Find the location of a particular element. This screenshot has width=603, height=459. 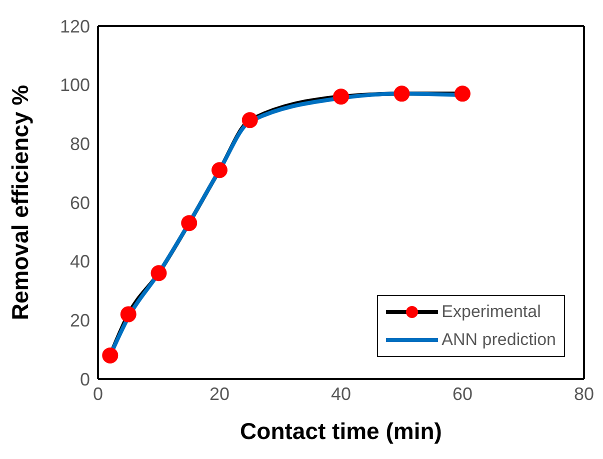

x-axis-title: Contact time (min) is located at coordinates (341, 431).